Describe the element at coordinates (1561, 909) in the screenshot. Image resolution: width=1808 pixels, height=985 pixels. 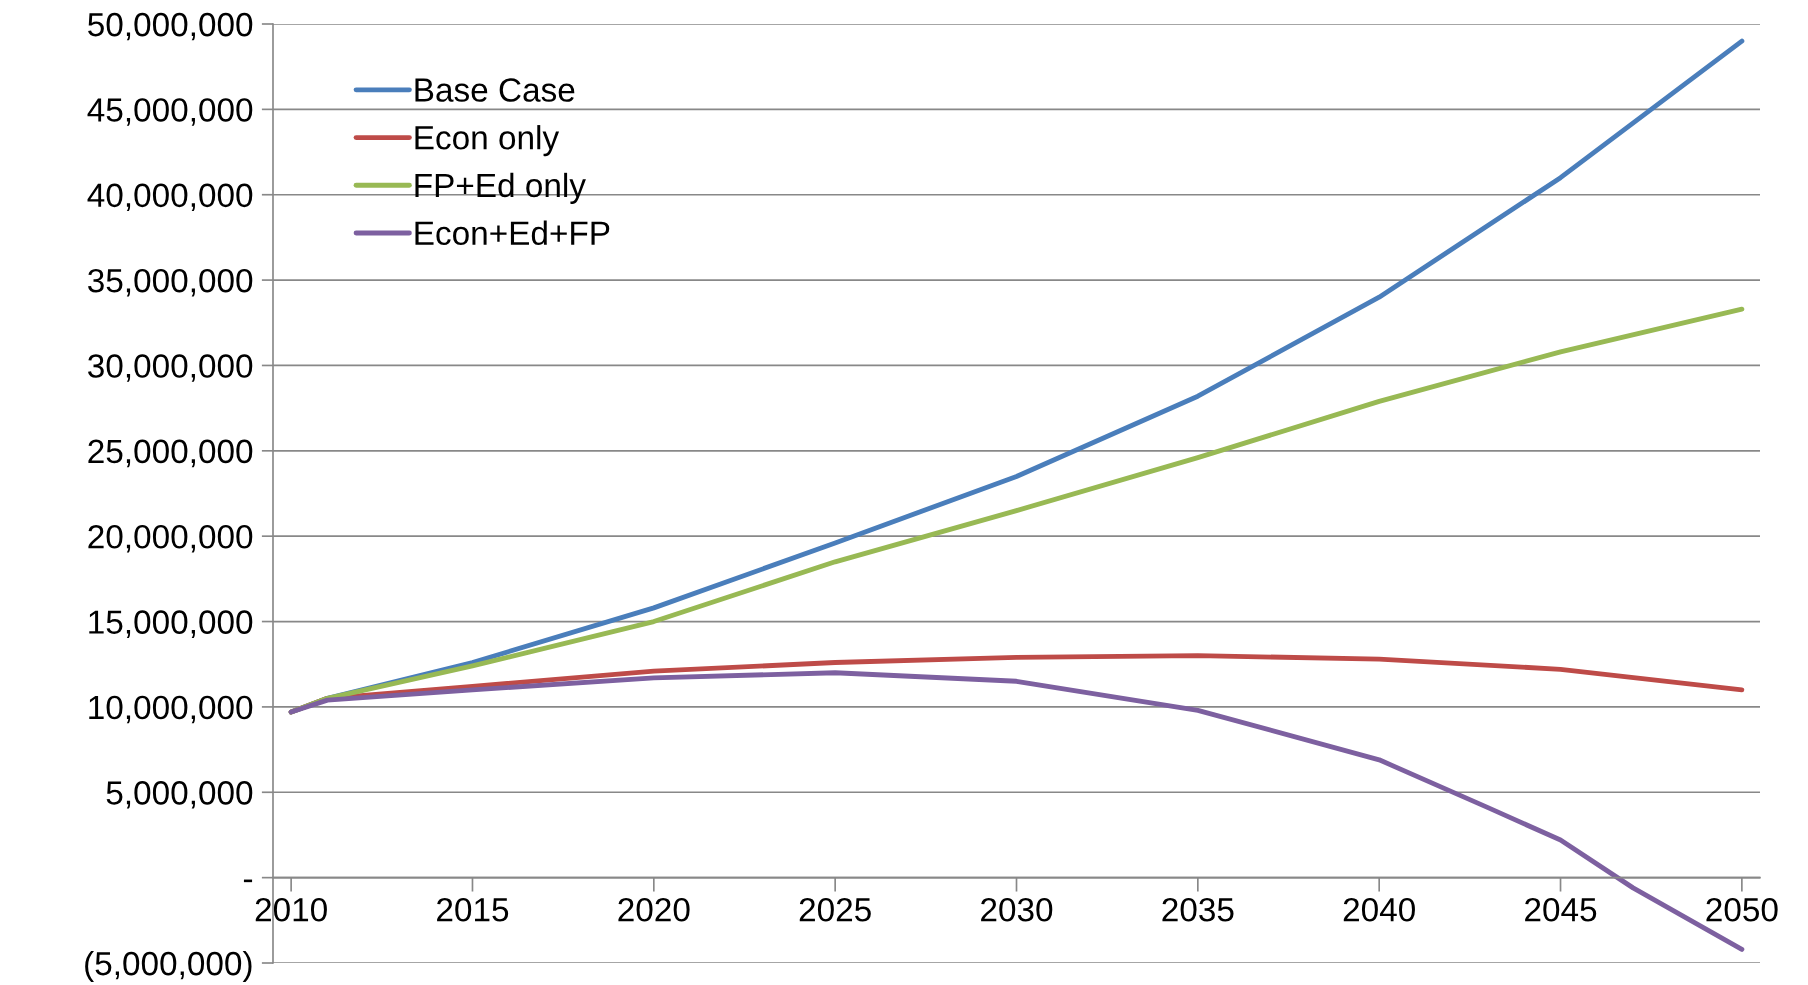
I see `x-tick-label: 2045` at that location.